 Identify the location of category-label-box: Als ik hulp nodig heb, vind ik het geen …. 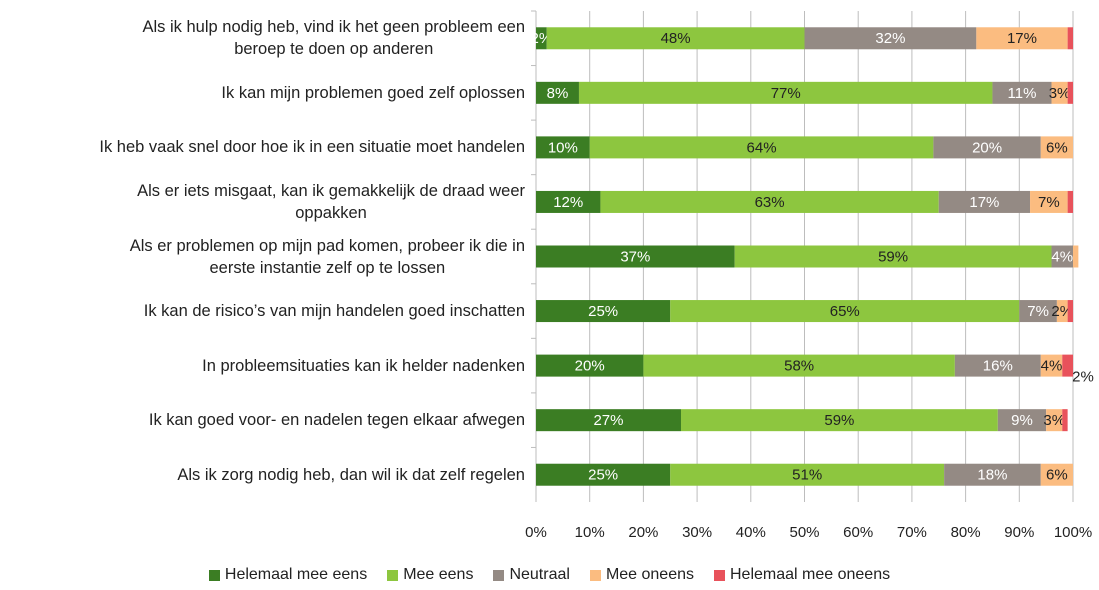
(262, 38).